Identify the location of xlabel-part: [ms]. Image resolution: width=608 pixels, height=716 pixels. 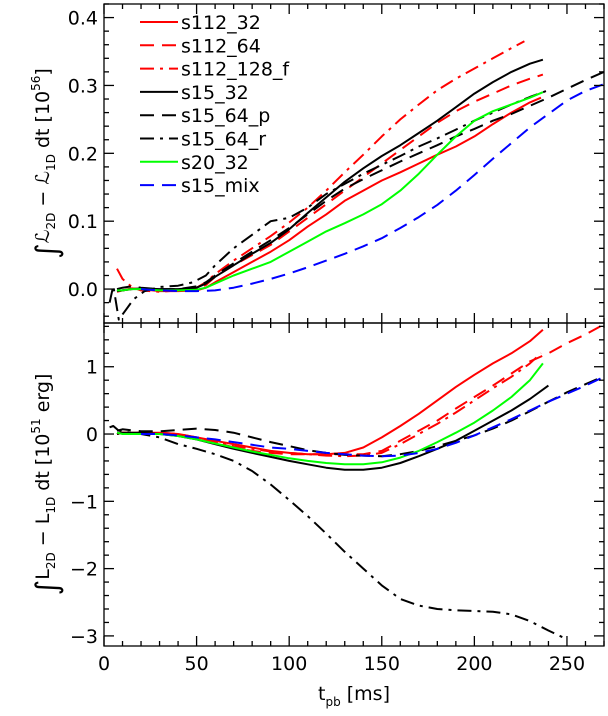
(365, 694).